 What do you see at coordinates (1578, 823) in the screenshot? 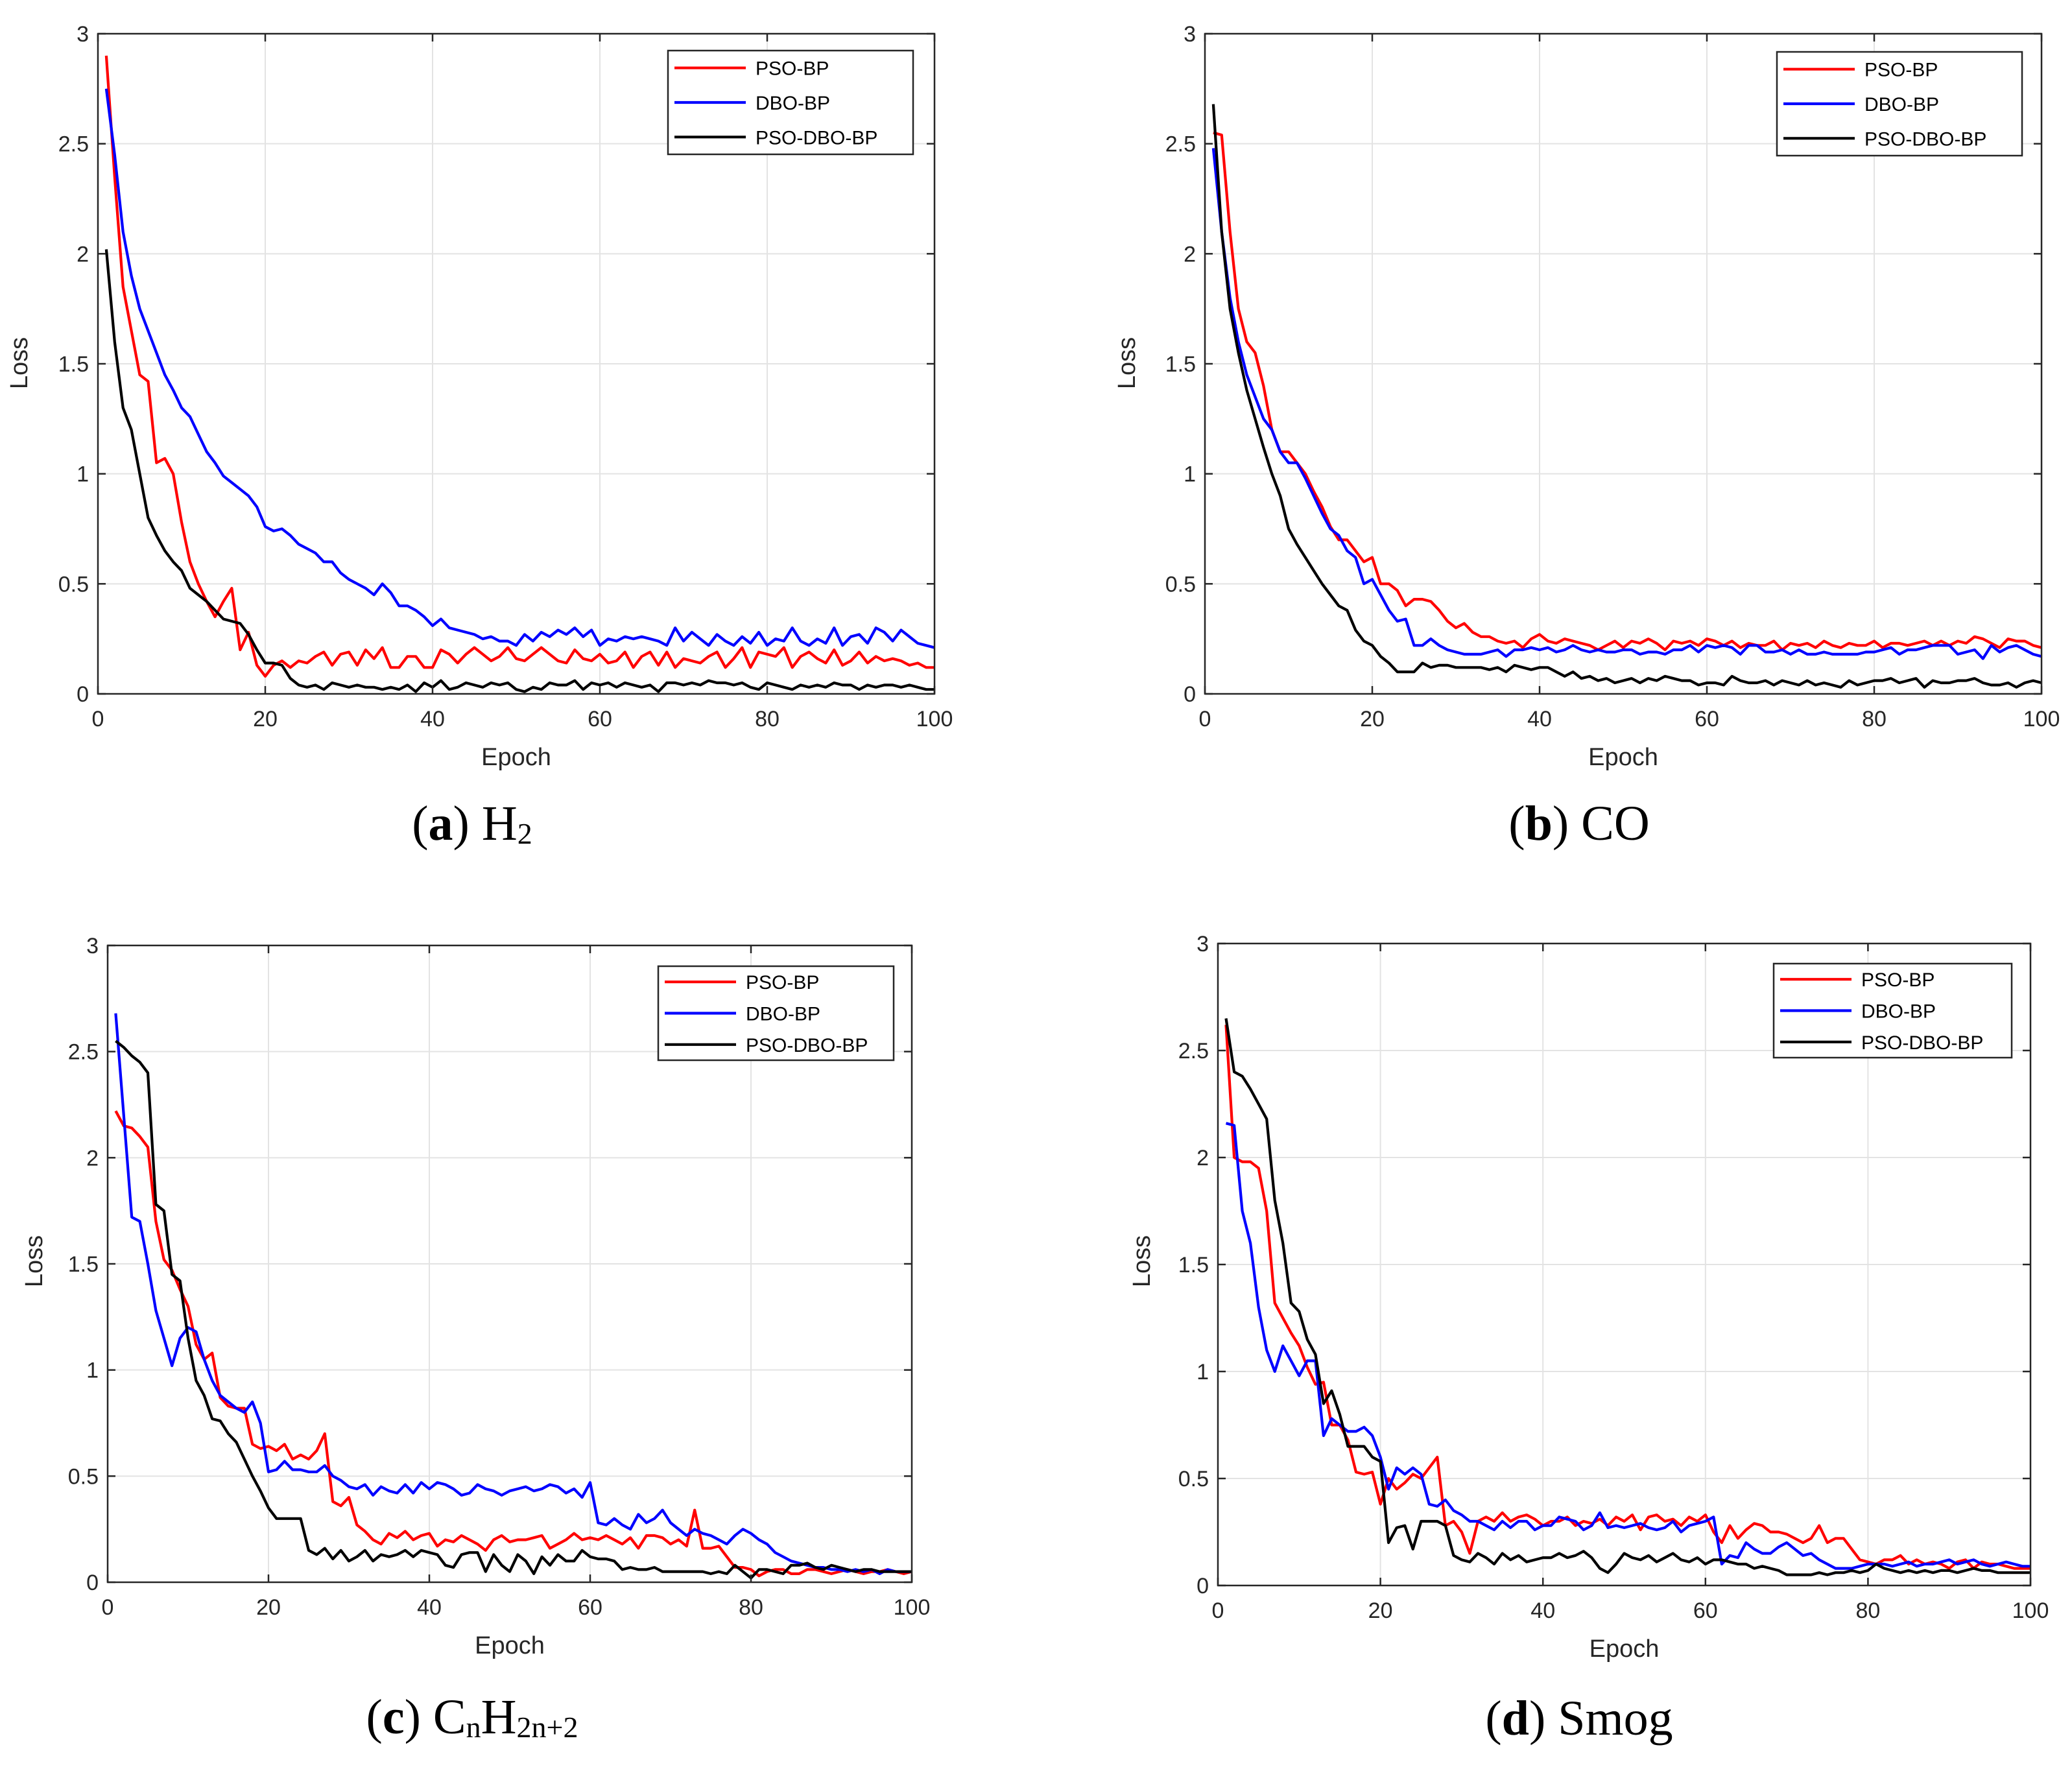
I see `panel-caption: (b) CO` at bounding box center [1578, 823].